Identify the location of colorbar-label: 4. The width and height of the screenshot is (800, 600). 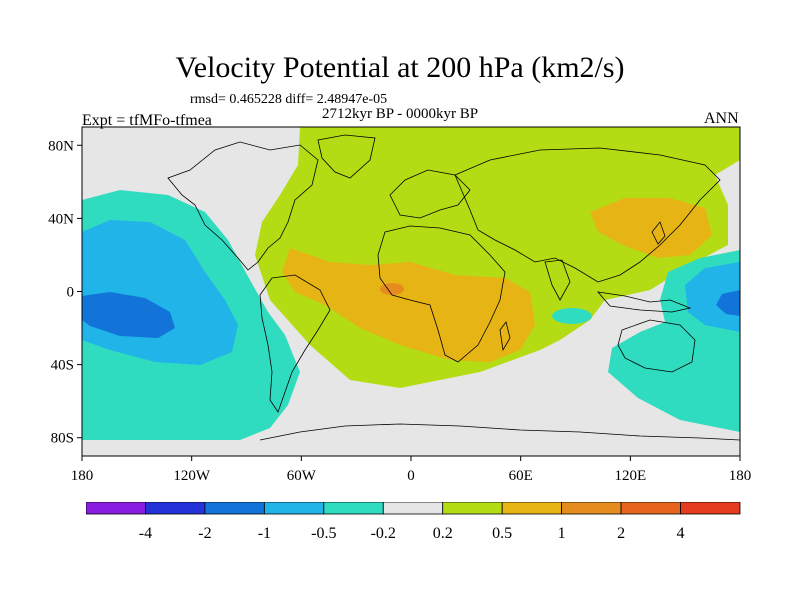
(681, 533).